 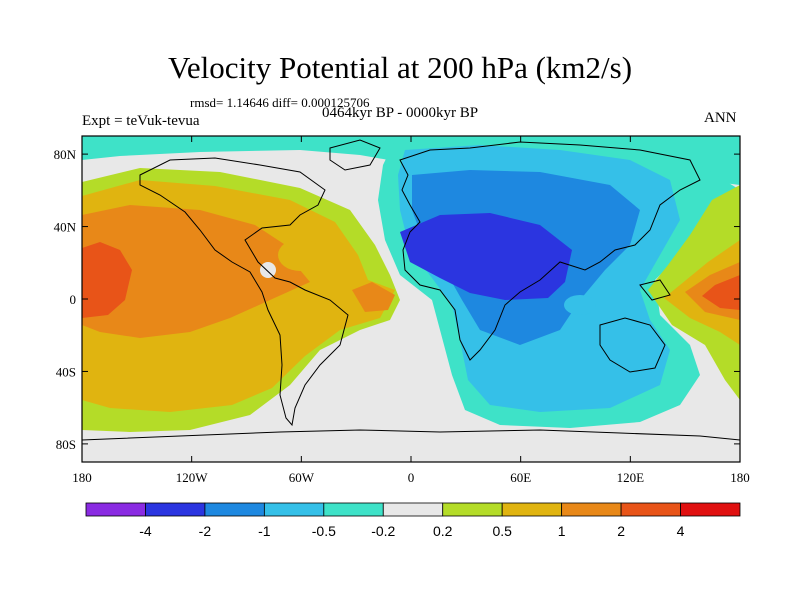 I want to click on region-neutral-caribbean, so click(x=268, y=270).